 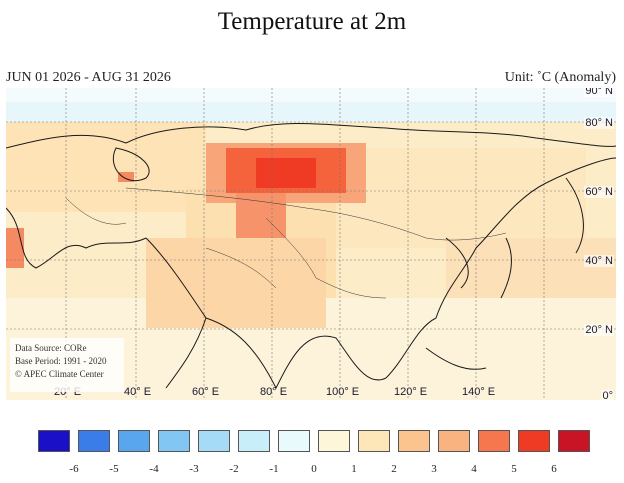 I want to click on lat-label-20: 20° N, so click(x=599, y=330).